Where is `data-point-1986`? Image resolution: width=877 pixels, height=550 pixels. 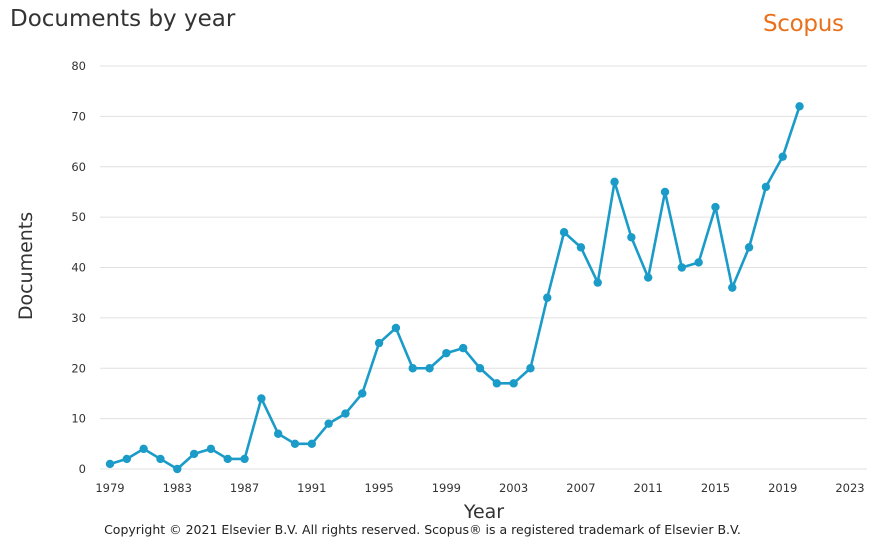 data-point-1986 is located at coordinates (227, 459).